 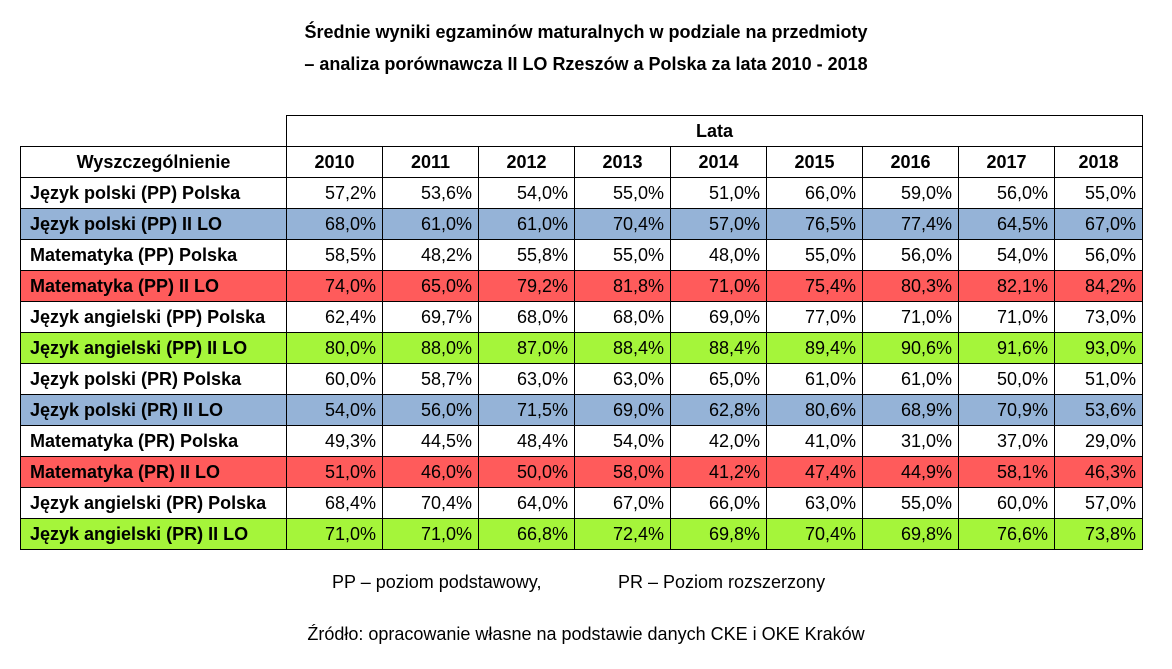 I want to click on value-cell: 72,4%, so click(x=622, y=534).